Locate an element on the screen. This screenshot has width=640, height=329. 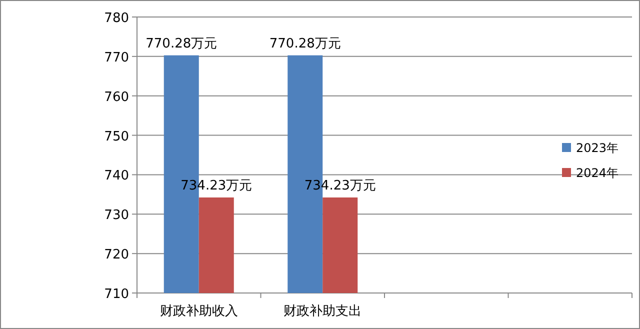
x-tick-label: 财政补助支出 is located at coordinates (323, 311).